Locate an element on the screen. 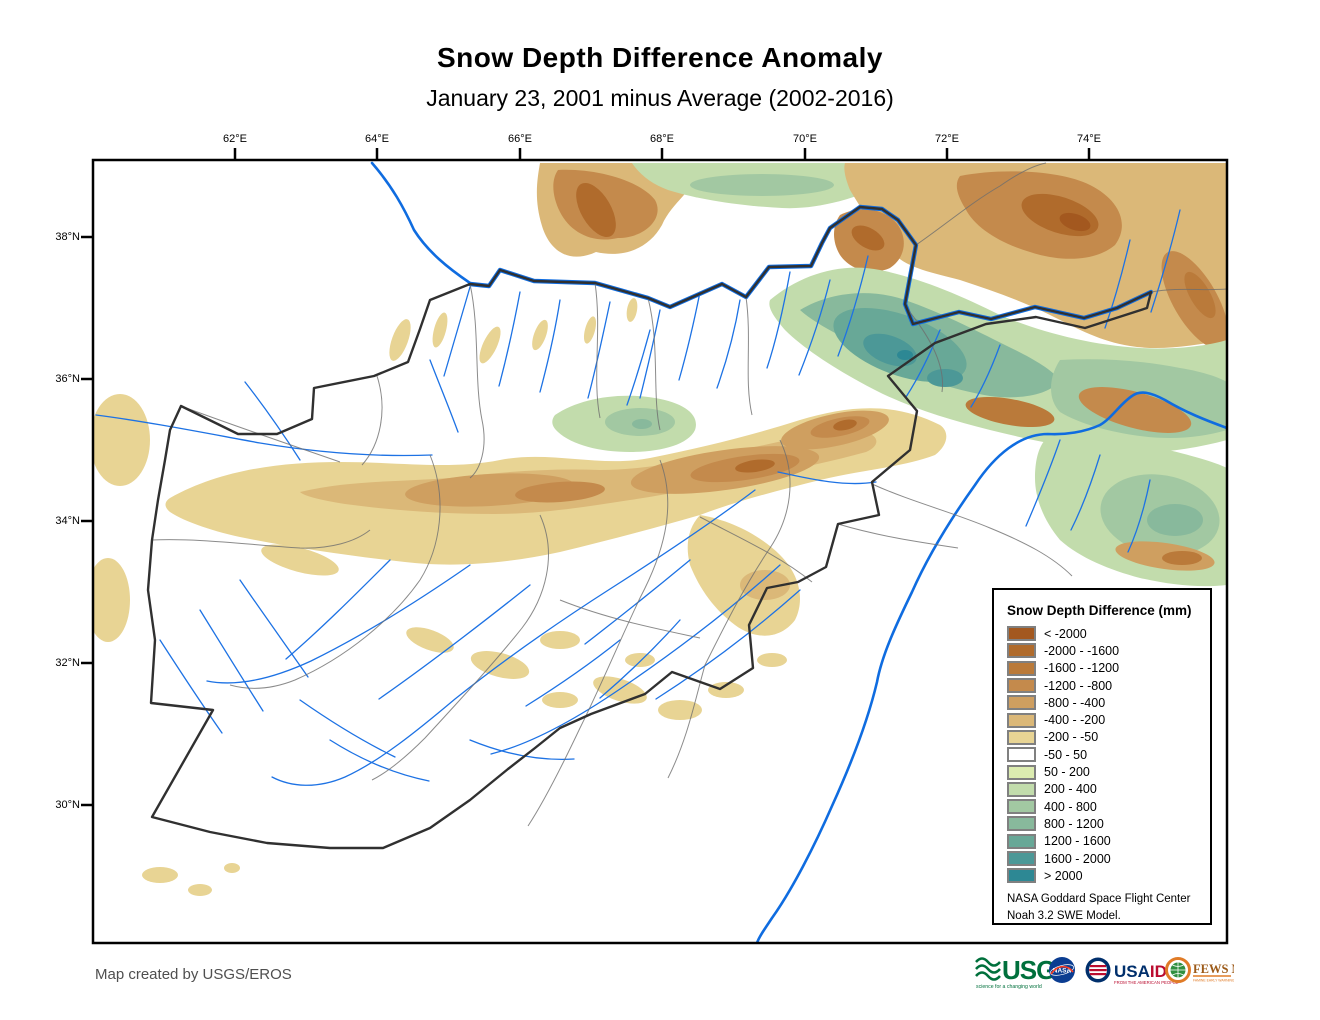  legend-label: 50 - 200 is located at coordinates (1067, 772).